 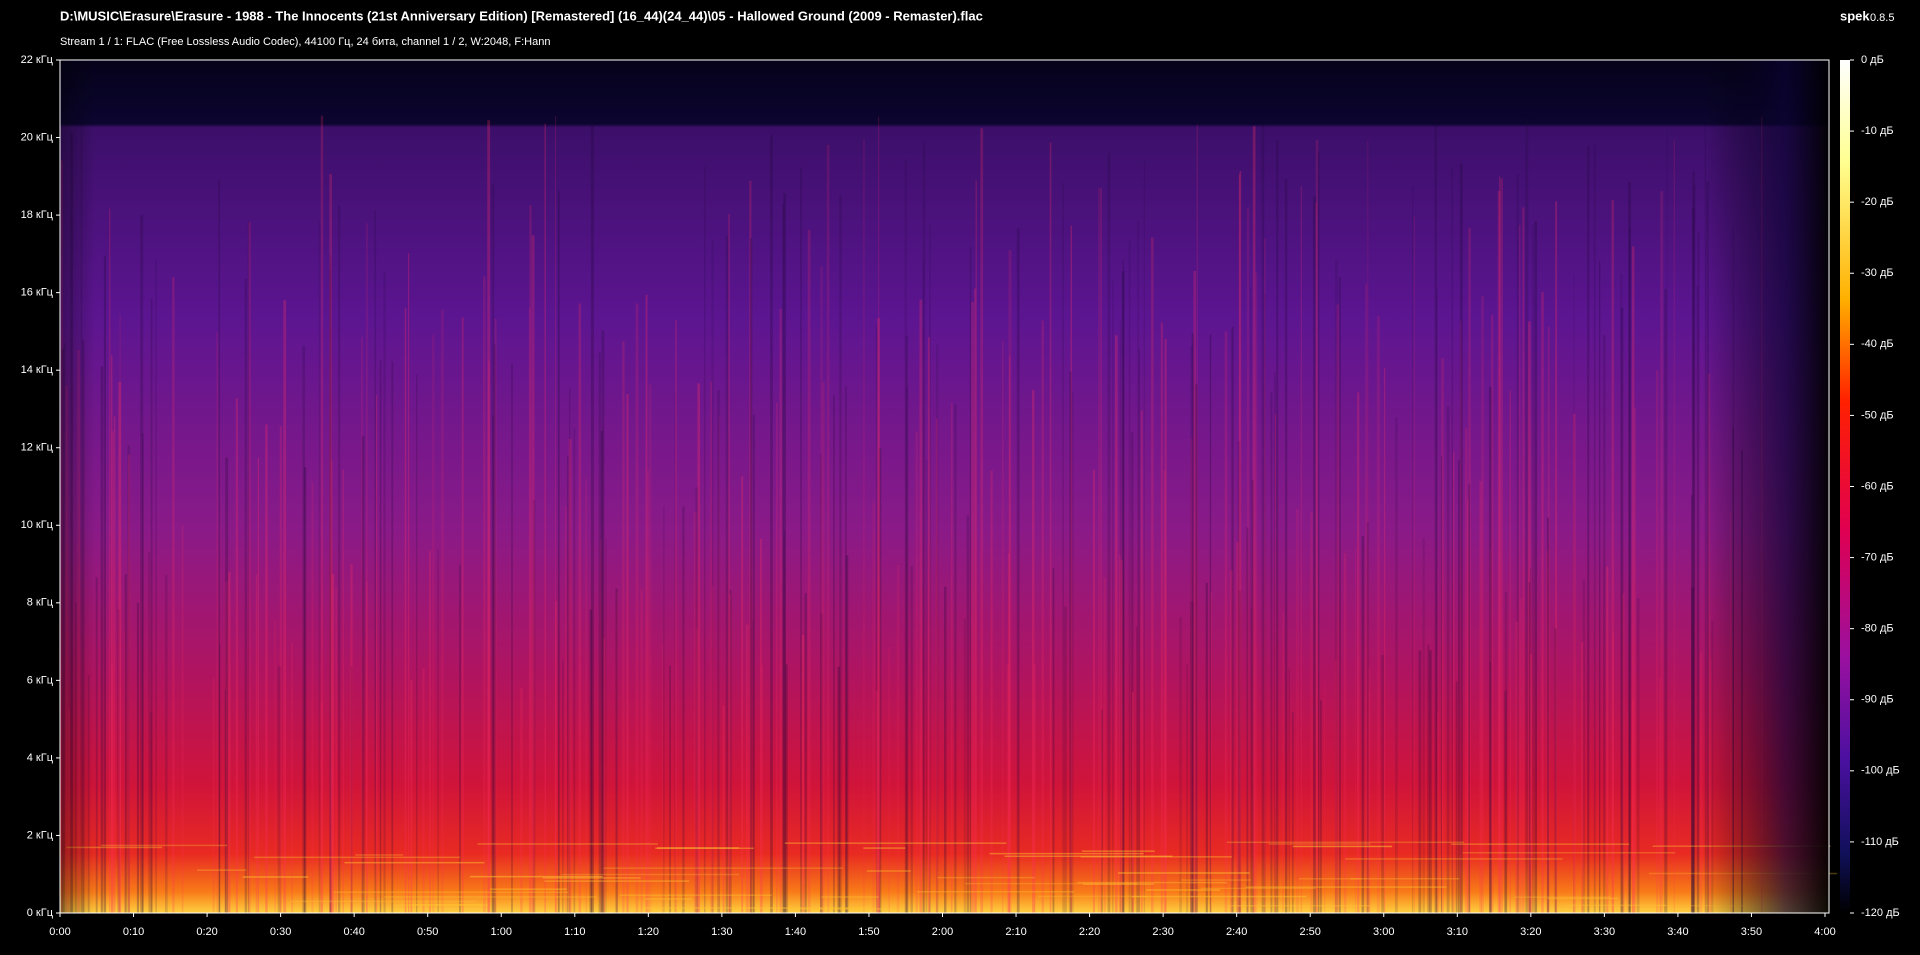 What do you see at coordinates (40, 835) in the screenshot?
I see `y-tick-label: 2 кГц` at bounding box center [40, 835].